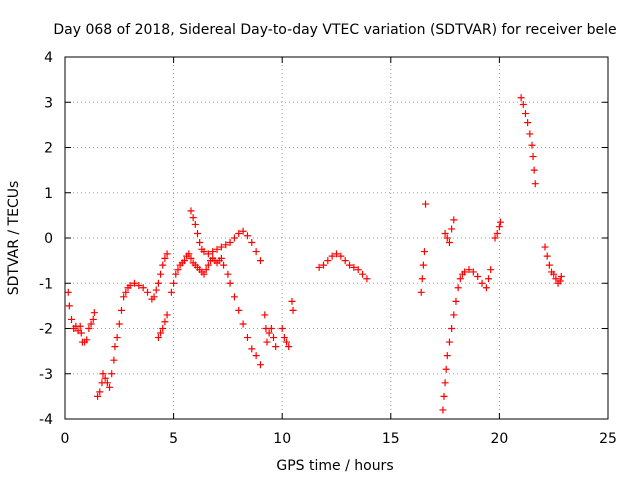 This screenshot has width=640, height=480. I want to click on y-tick-label: -1, so click(46, 284).